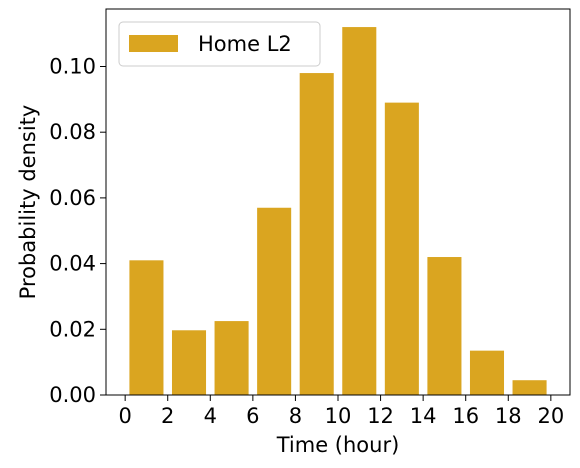 The height and width of the screenshot is (468, 580). What do you see at coordinates (550, 416) in the screenshot?
I see `x-tick-label: 20` at bounding box center [550, 416].